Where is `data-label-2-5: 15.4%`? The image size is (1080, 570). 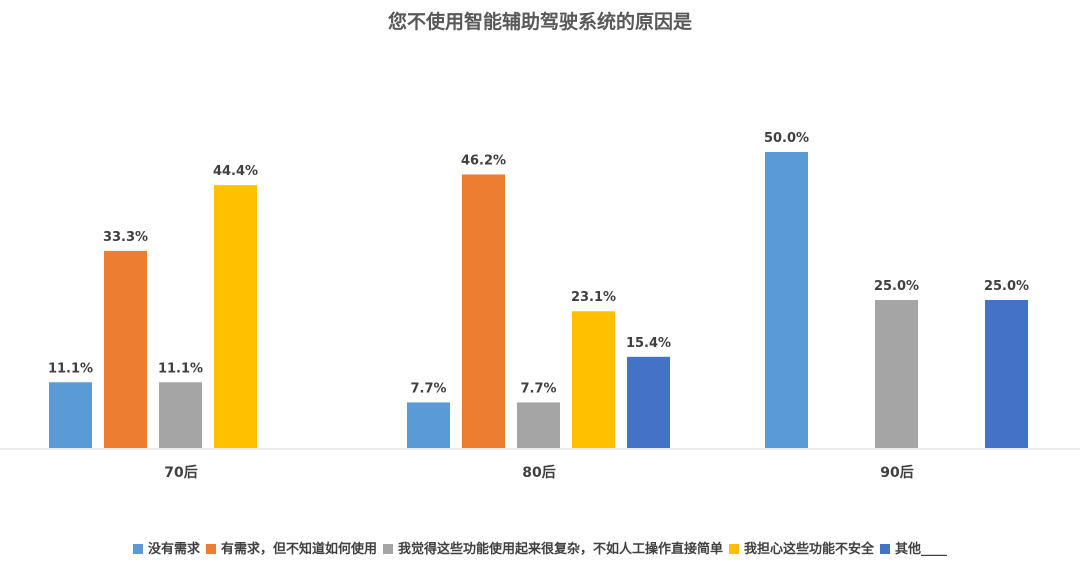 data-label-2-5: 15.4% is located at coordinates (648, 343).